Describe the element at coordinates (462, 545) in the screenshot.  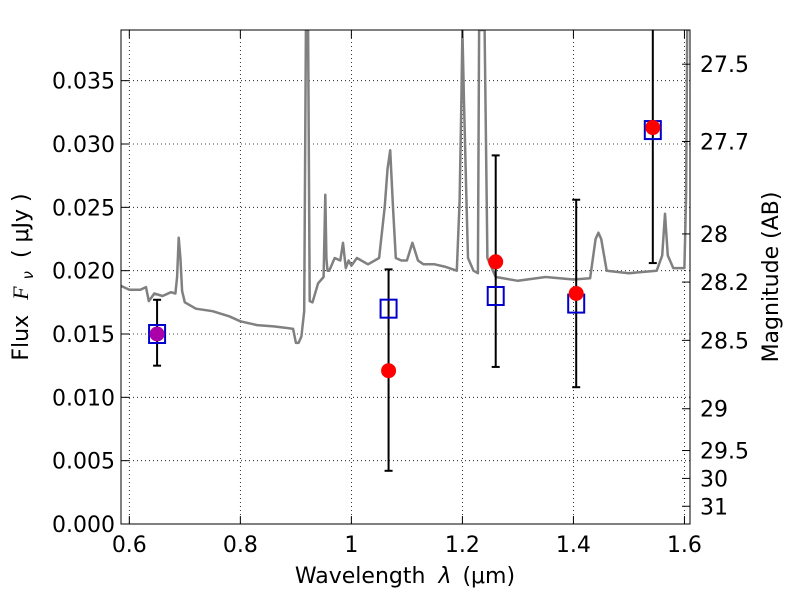
I see `x-tick-label: 1.2` at that location.